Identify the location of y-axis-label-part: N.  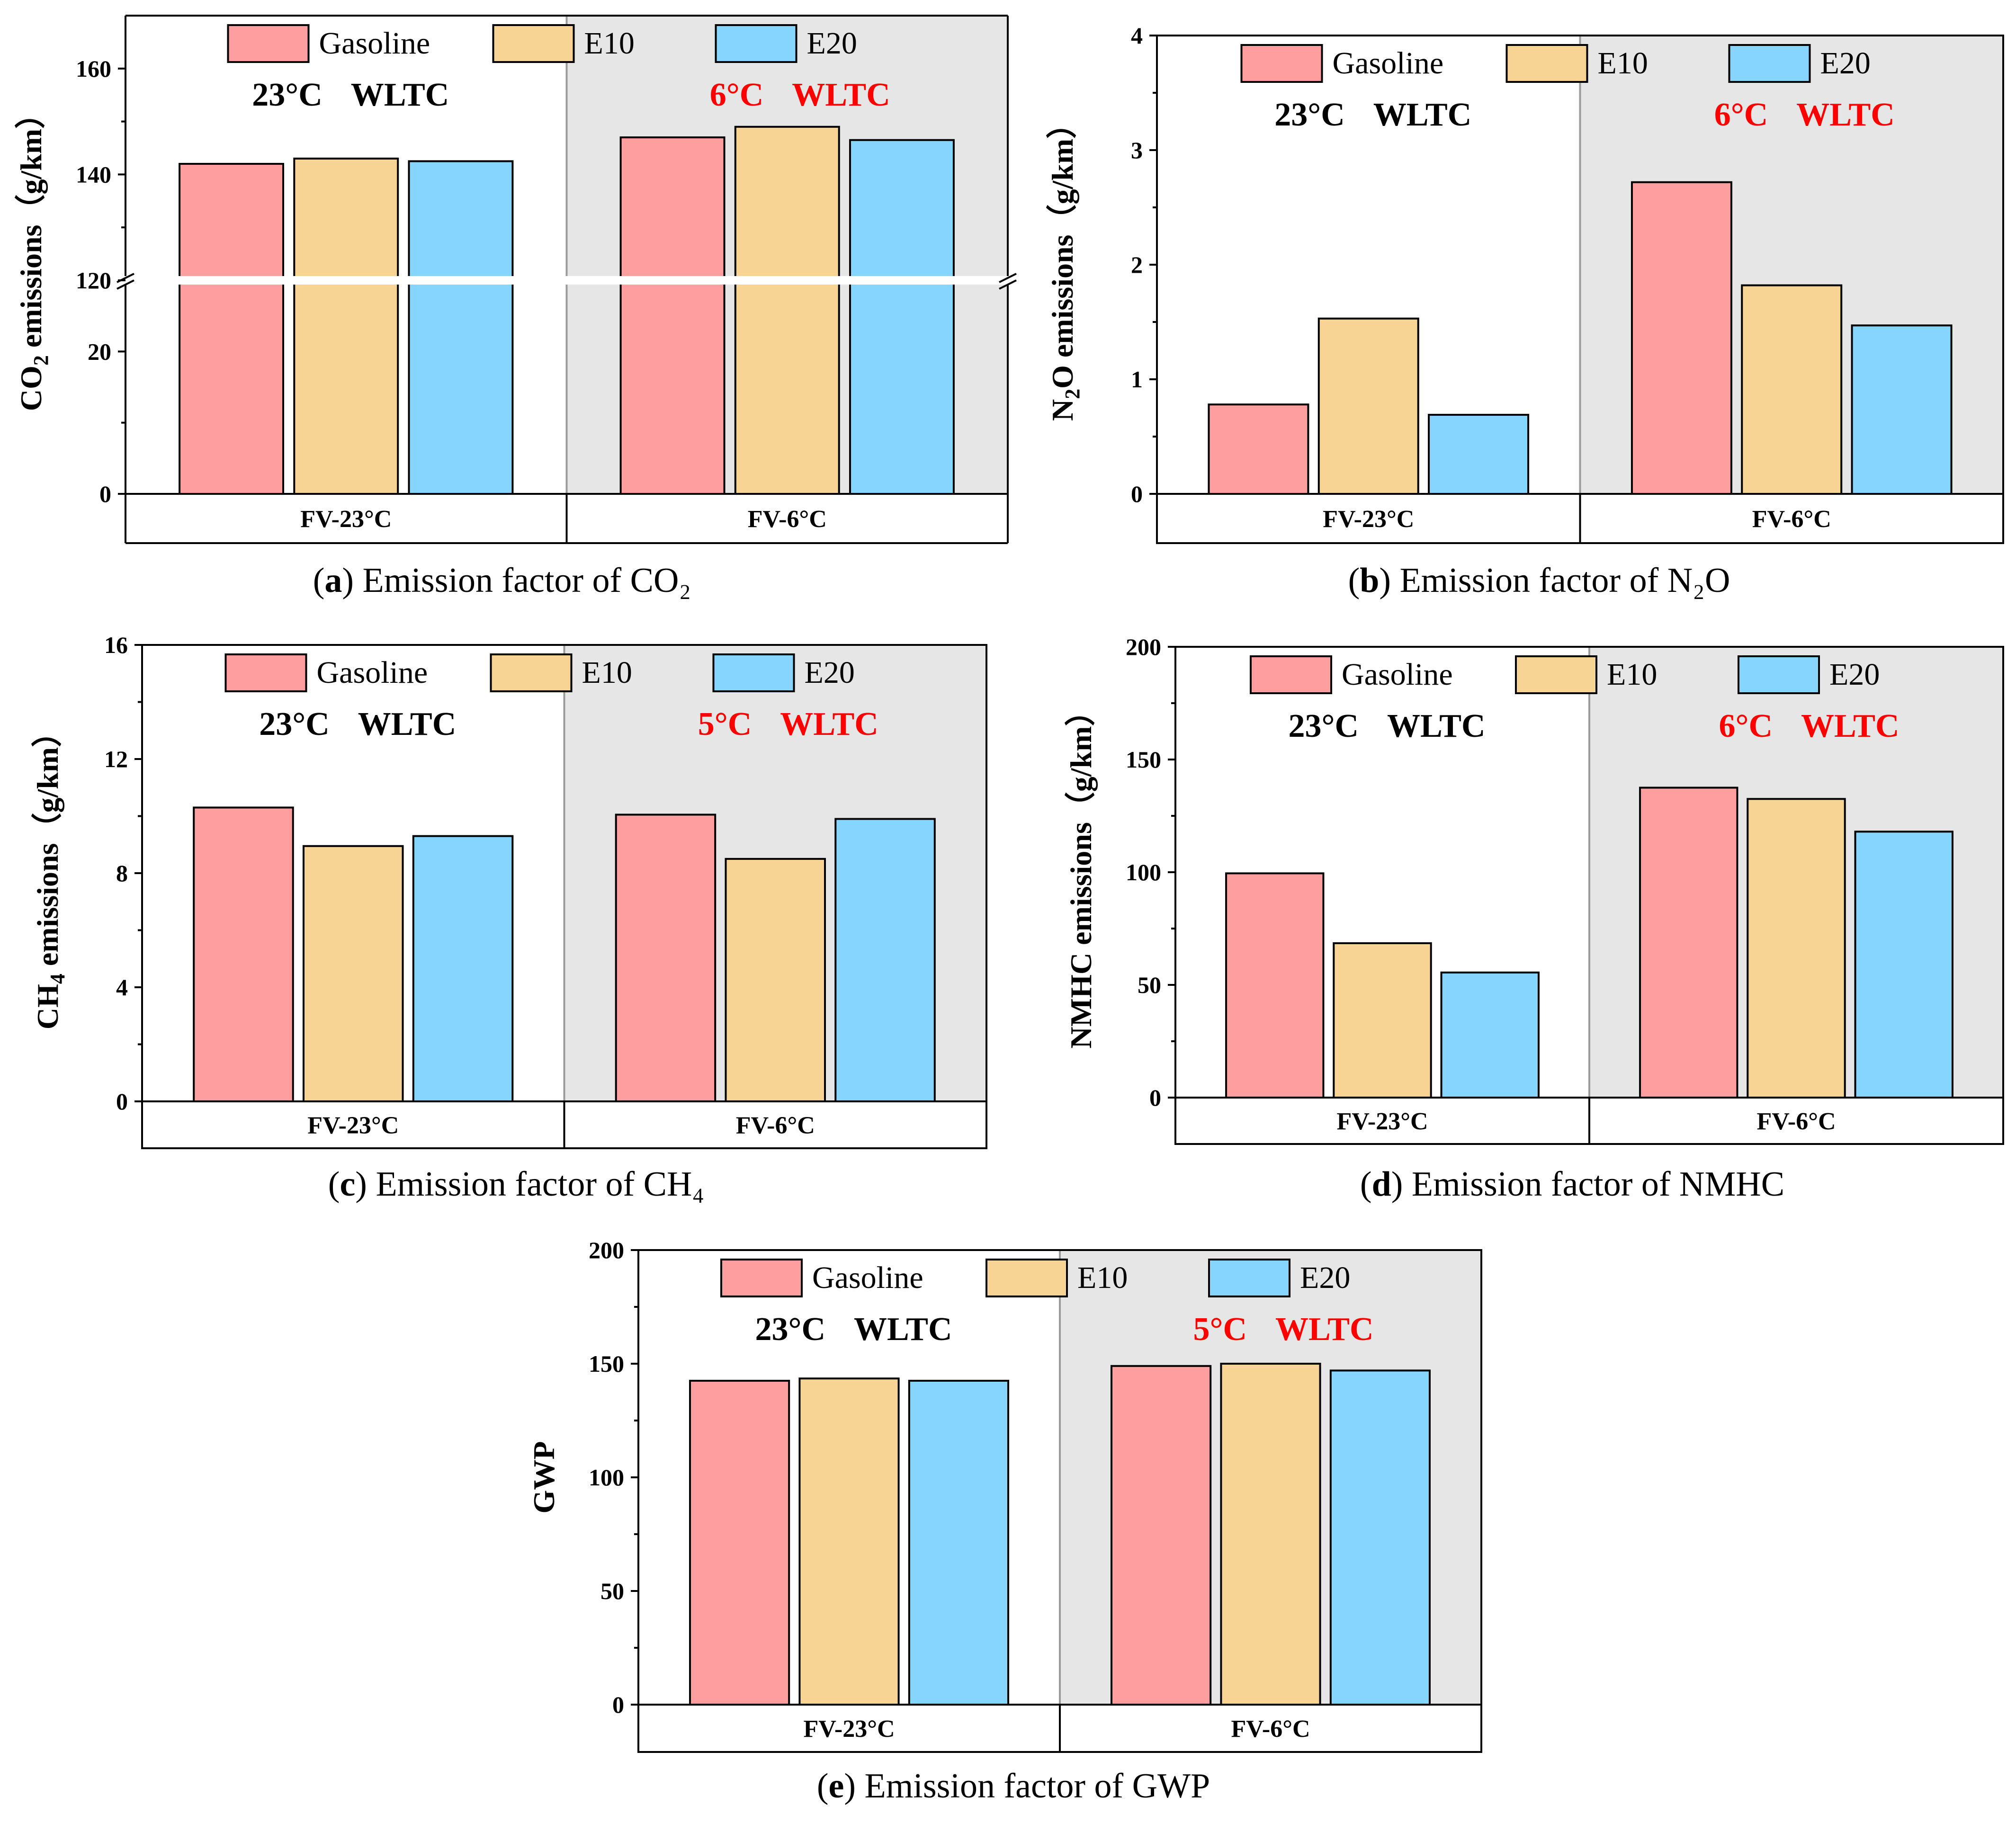
(1062, 410).